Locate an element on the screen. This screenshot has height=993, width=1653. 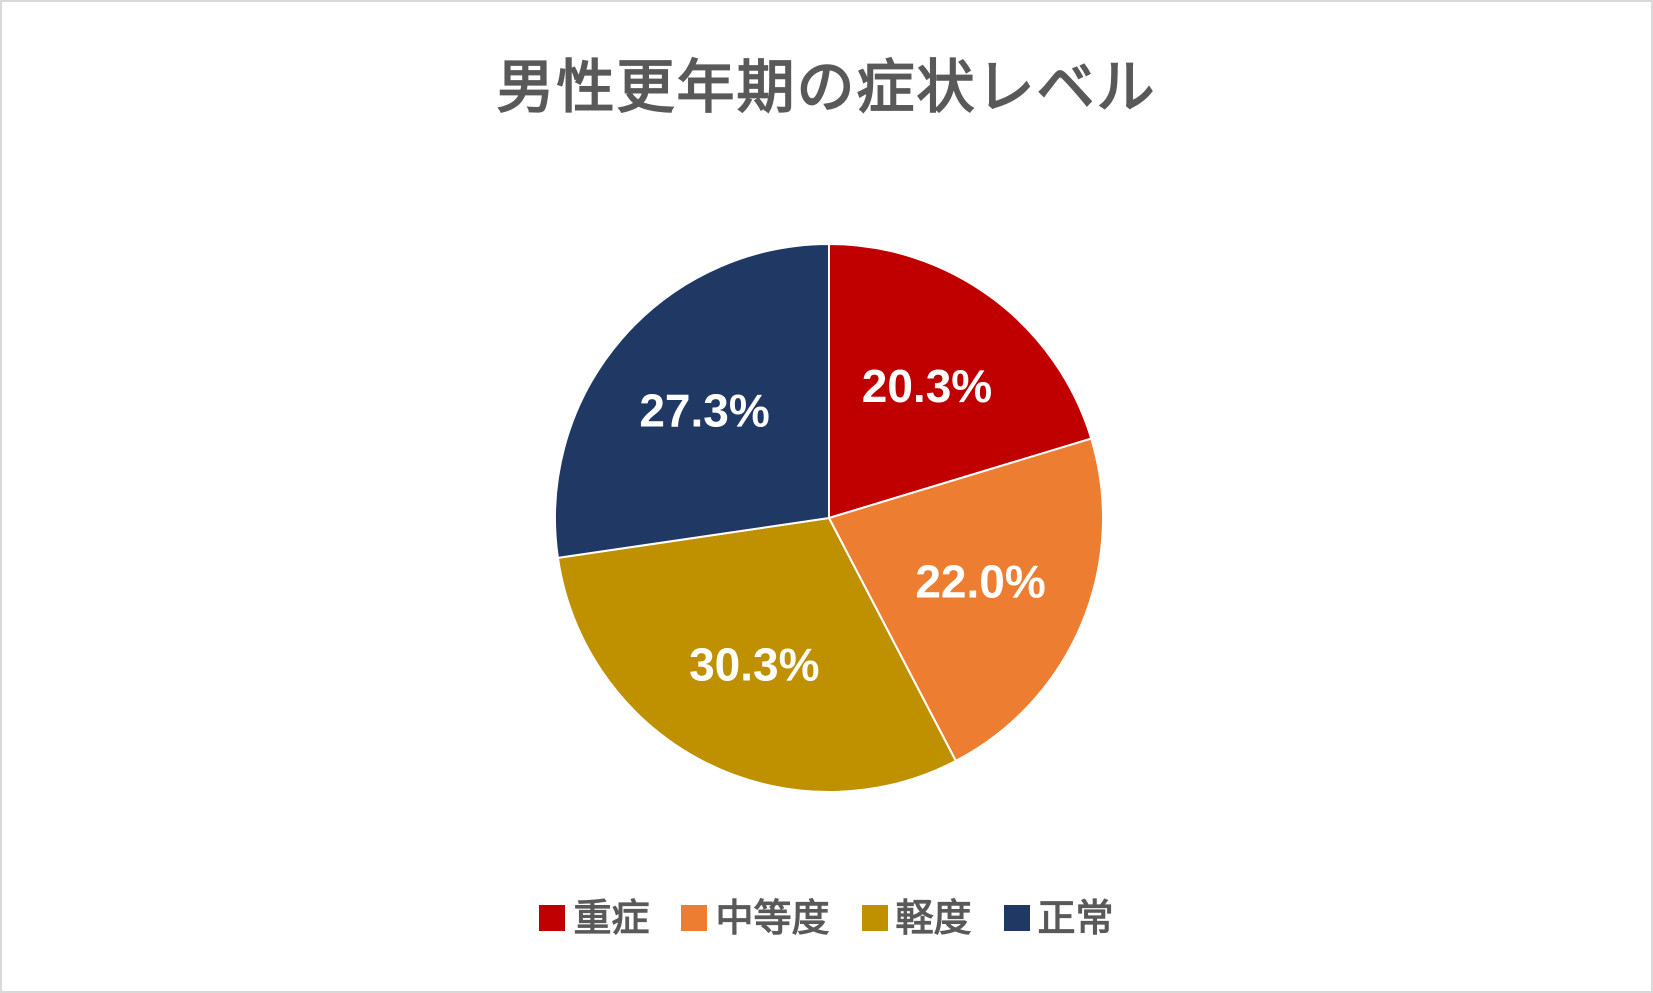
pie-slice-normal is located at coordinates (691, 401).